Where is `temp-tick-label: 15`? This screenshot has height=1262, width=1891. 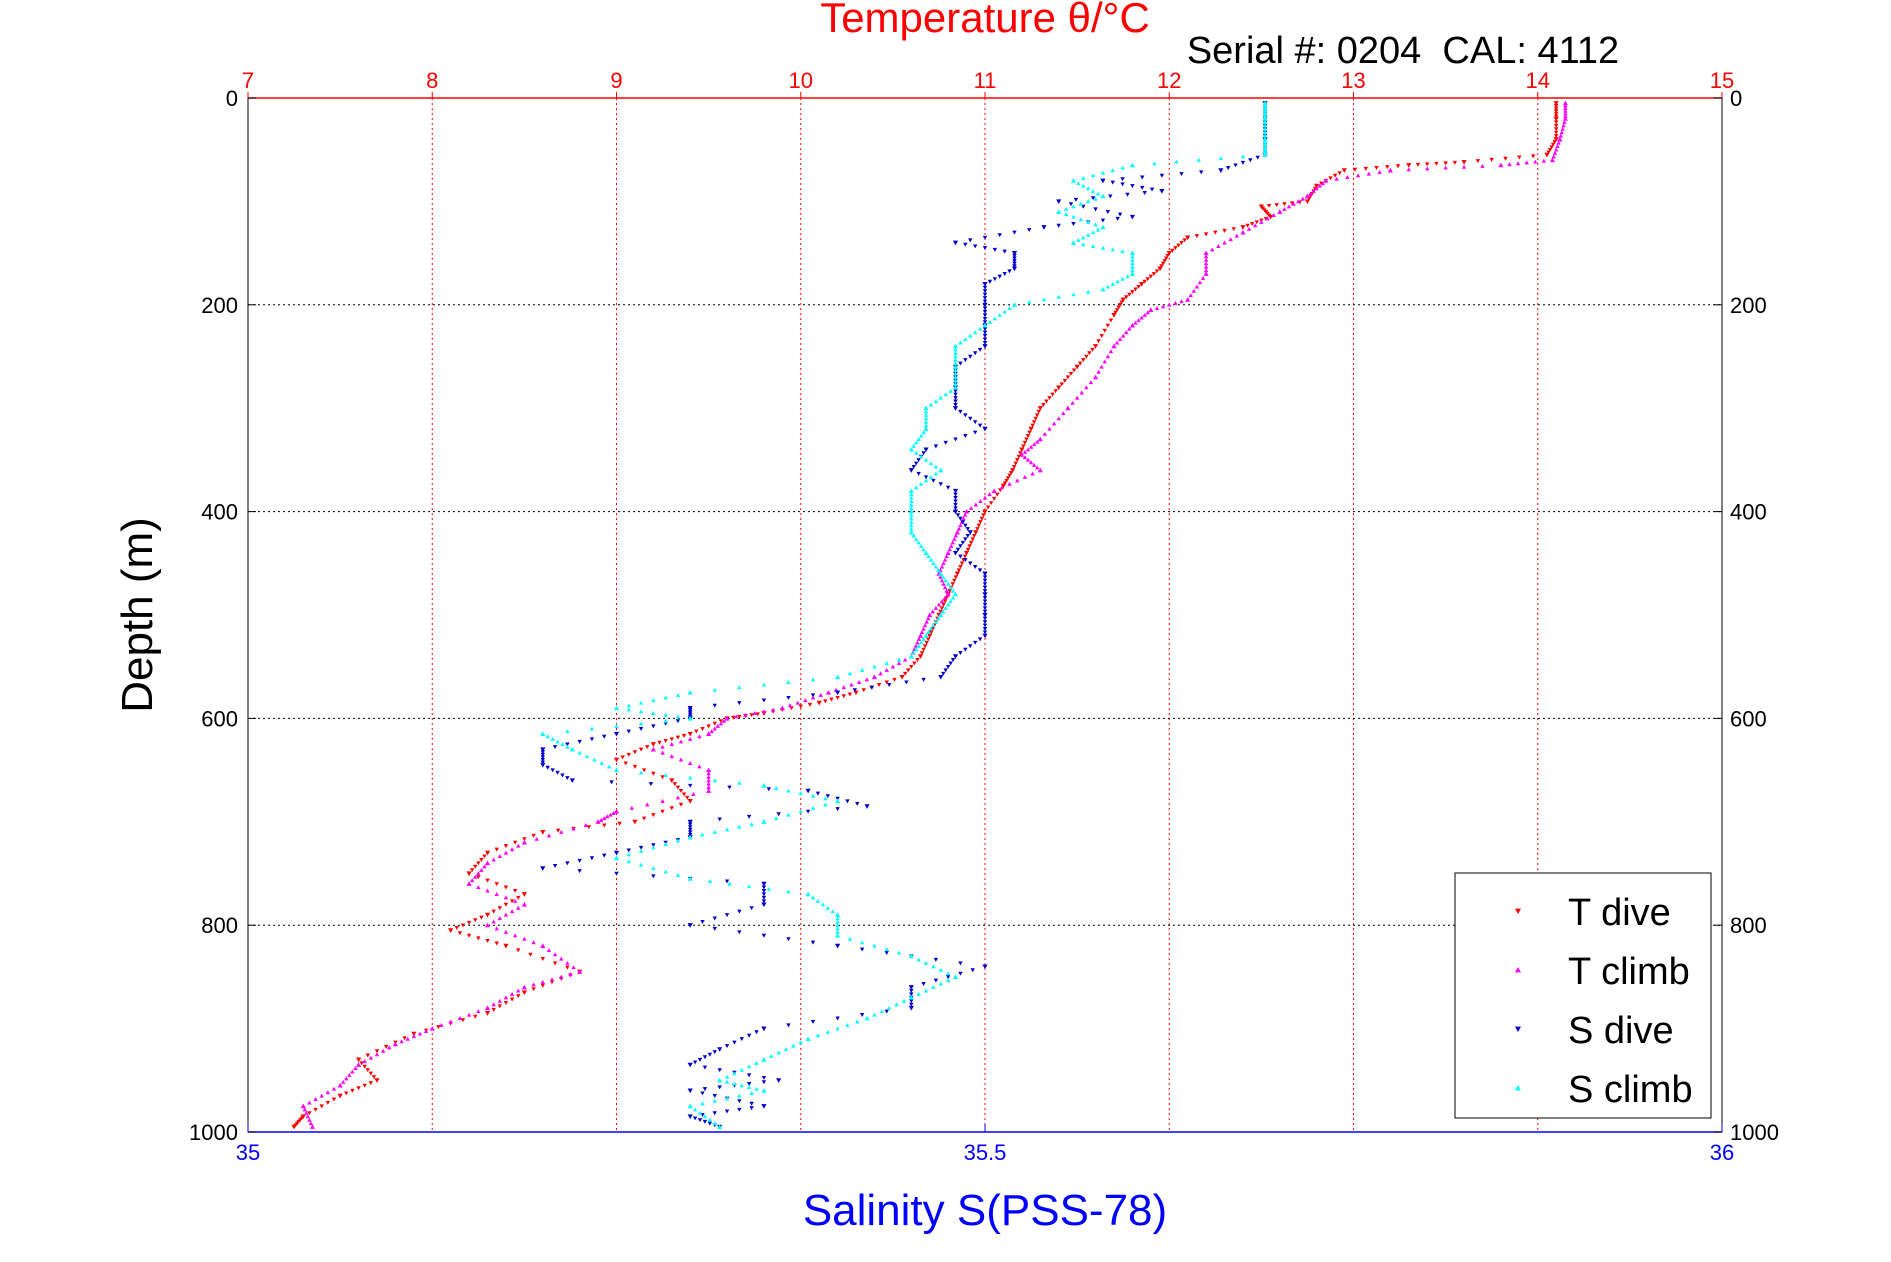 temp-tick-label: 15 is located at coordinates (1722, 80).